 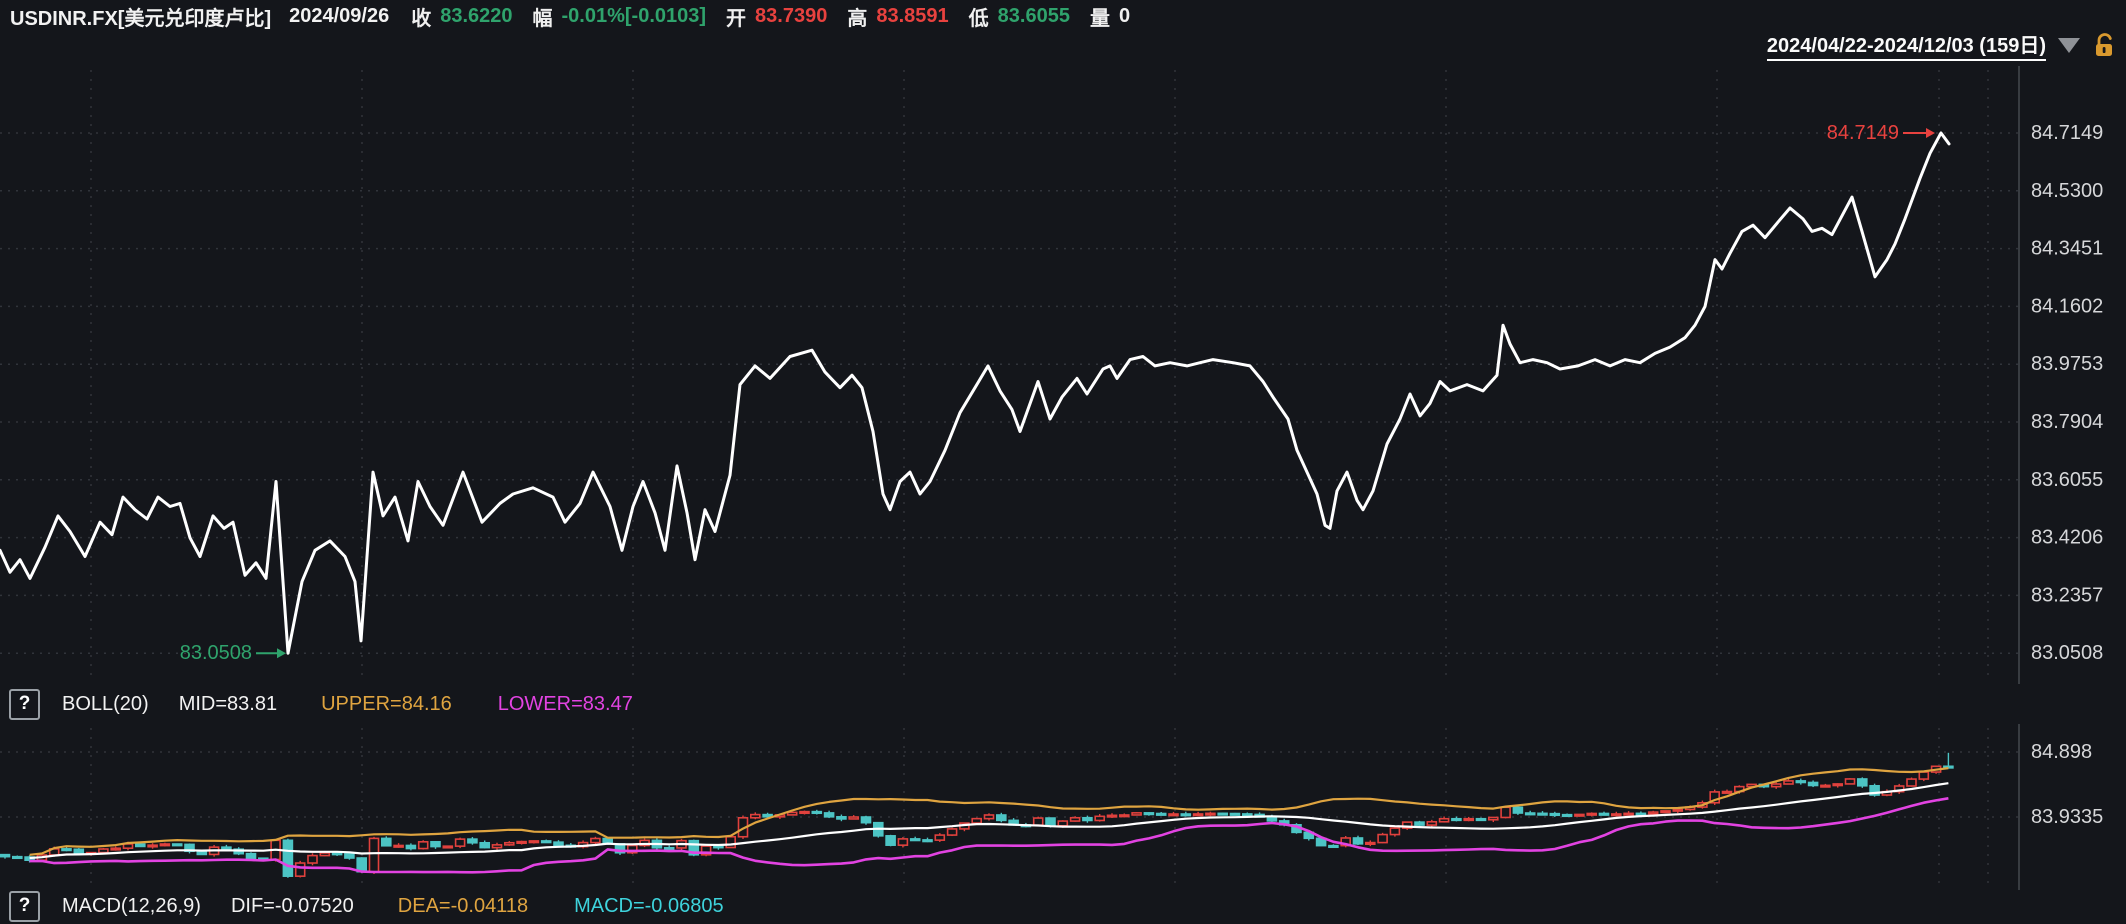 I want to click on boll-name: BOLL(20), so click(x=105, y=703).